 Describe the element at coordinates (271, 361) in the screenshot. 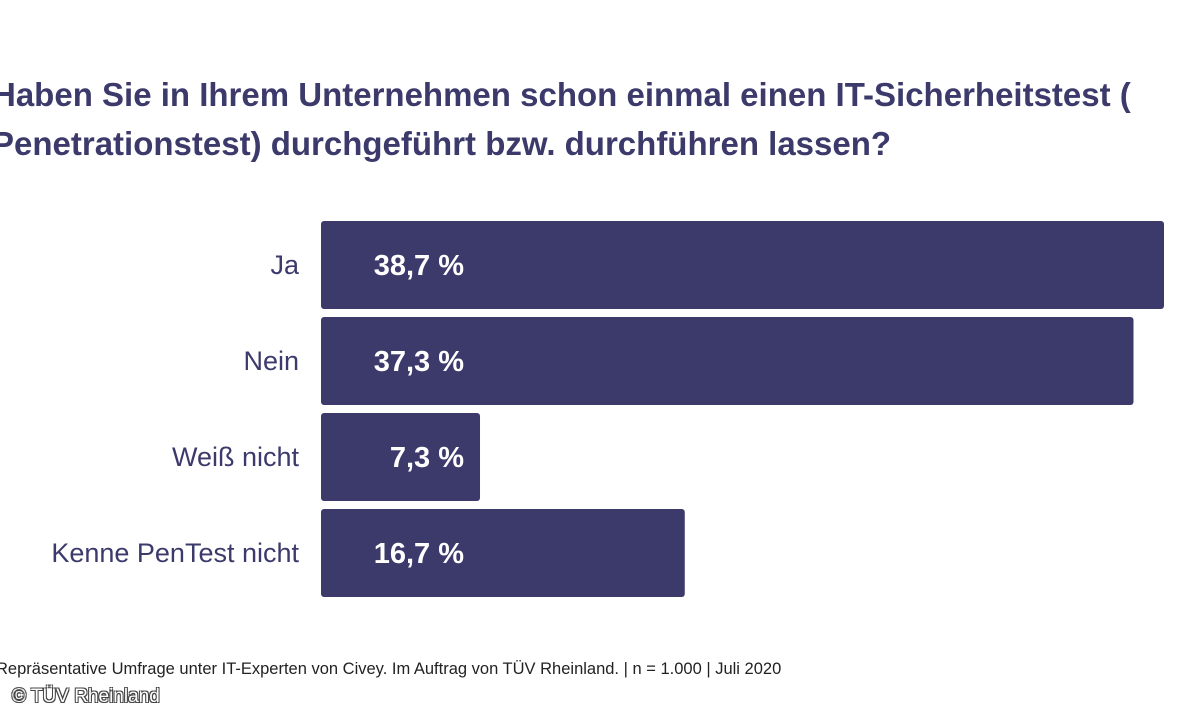

I see `category-label-1: Nein` at that location.